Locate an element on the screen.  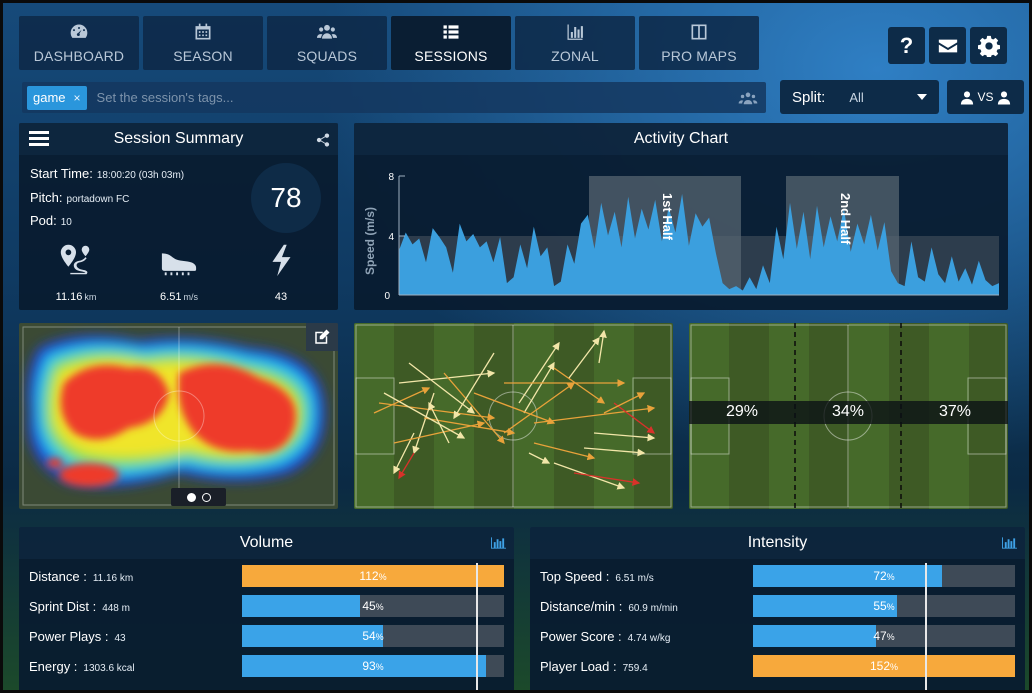
tab-zonal: ZONAL is located at coordinates (575, 43).